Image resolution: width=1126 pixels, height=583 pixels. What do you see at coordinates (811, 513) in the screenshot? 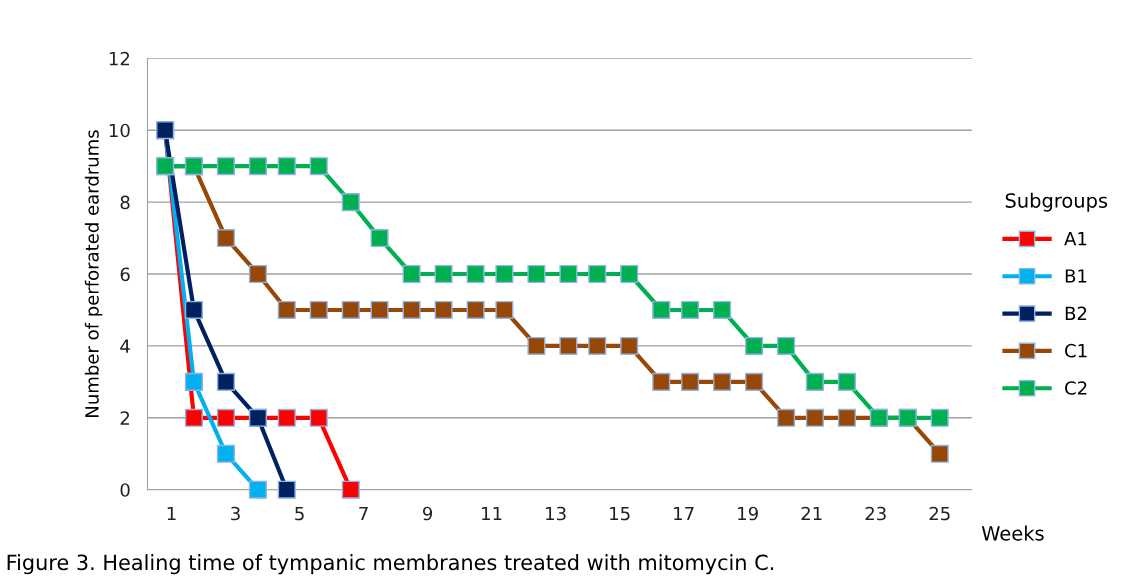
I see `x-tick-label: 21` at bounding box center [811, 513].